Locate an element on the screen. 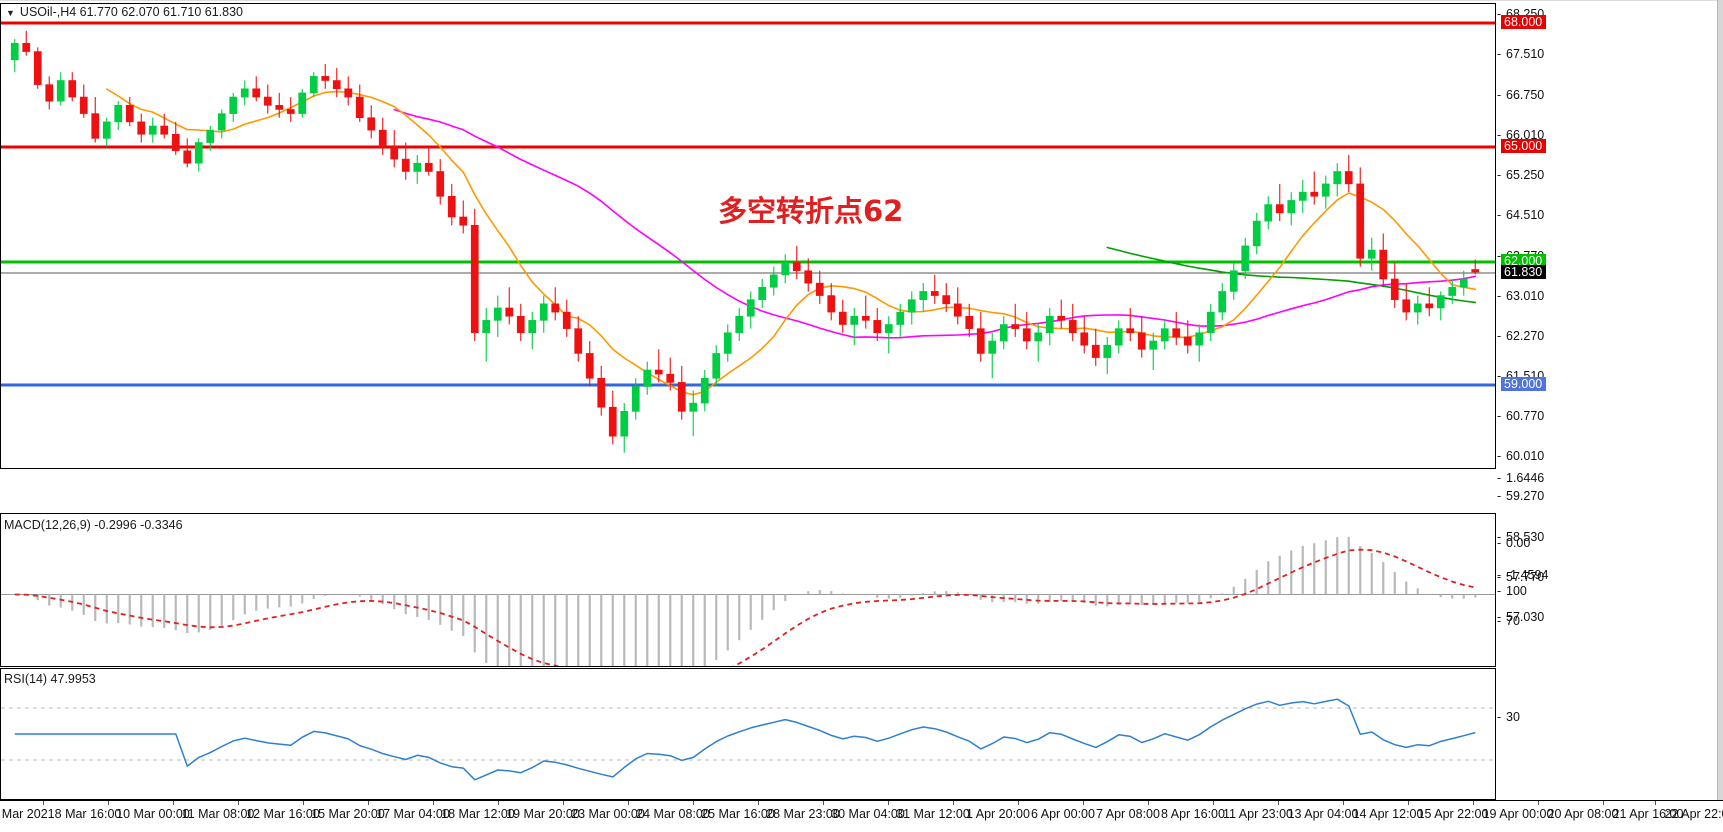 The height and width of the screenshot is (832, 1723). rsi-canvas is located at coordinates (748, 739).